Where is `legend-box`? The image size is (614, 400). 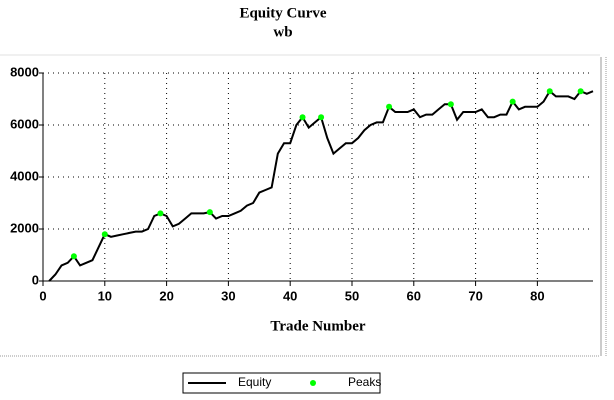 legend-box is located at coordinates (281, 383).